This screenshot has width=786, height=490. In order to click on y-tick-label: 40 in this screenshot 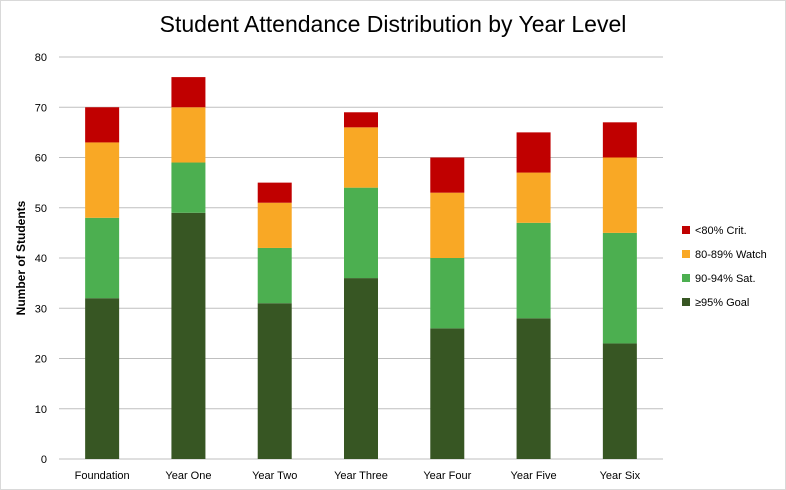, I will do `click(41, 259)`.